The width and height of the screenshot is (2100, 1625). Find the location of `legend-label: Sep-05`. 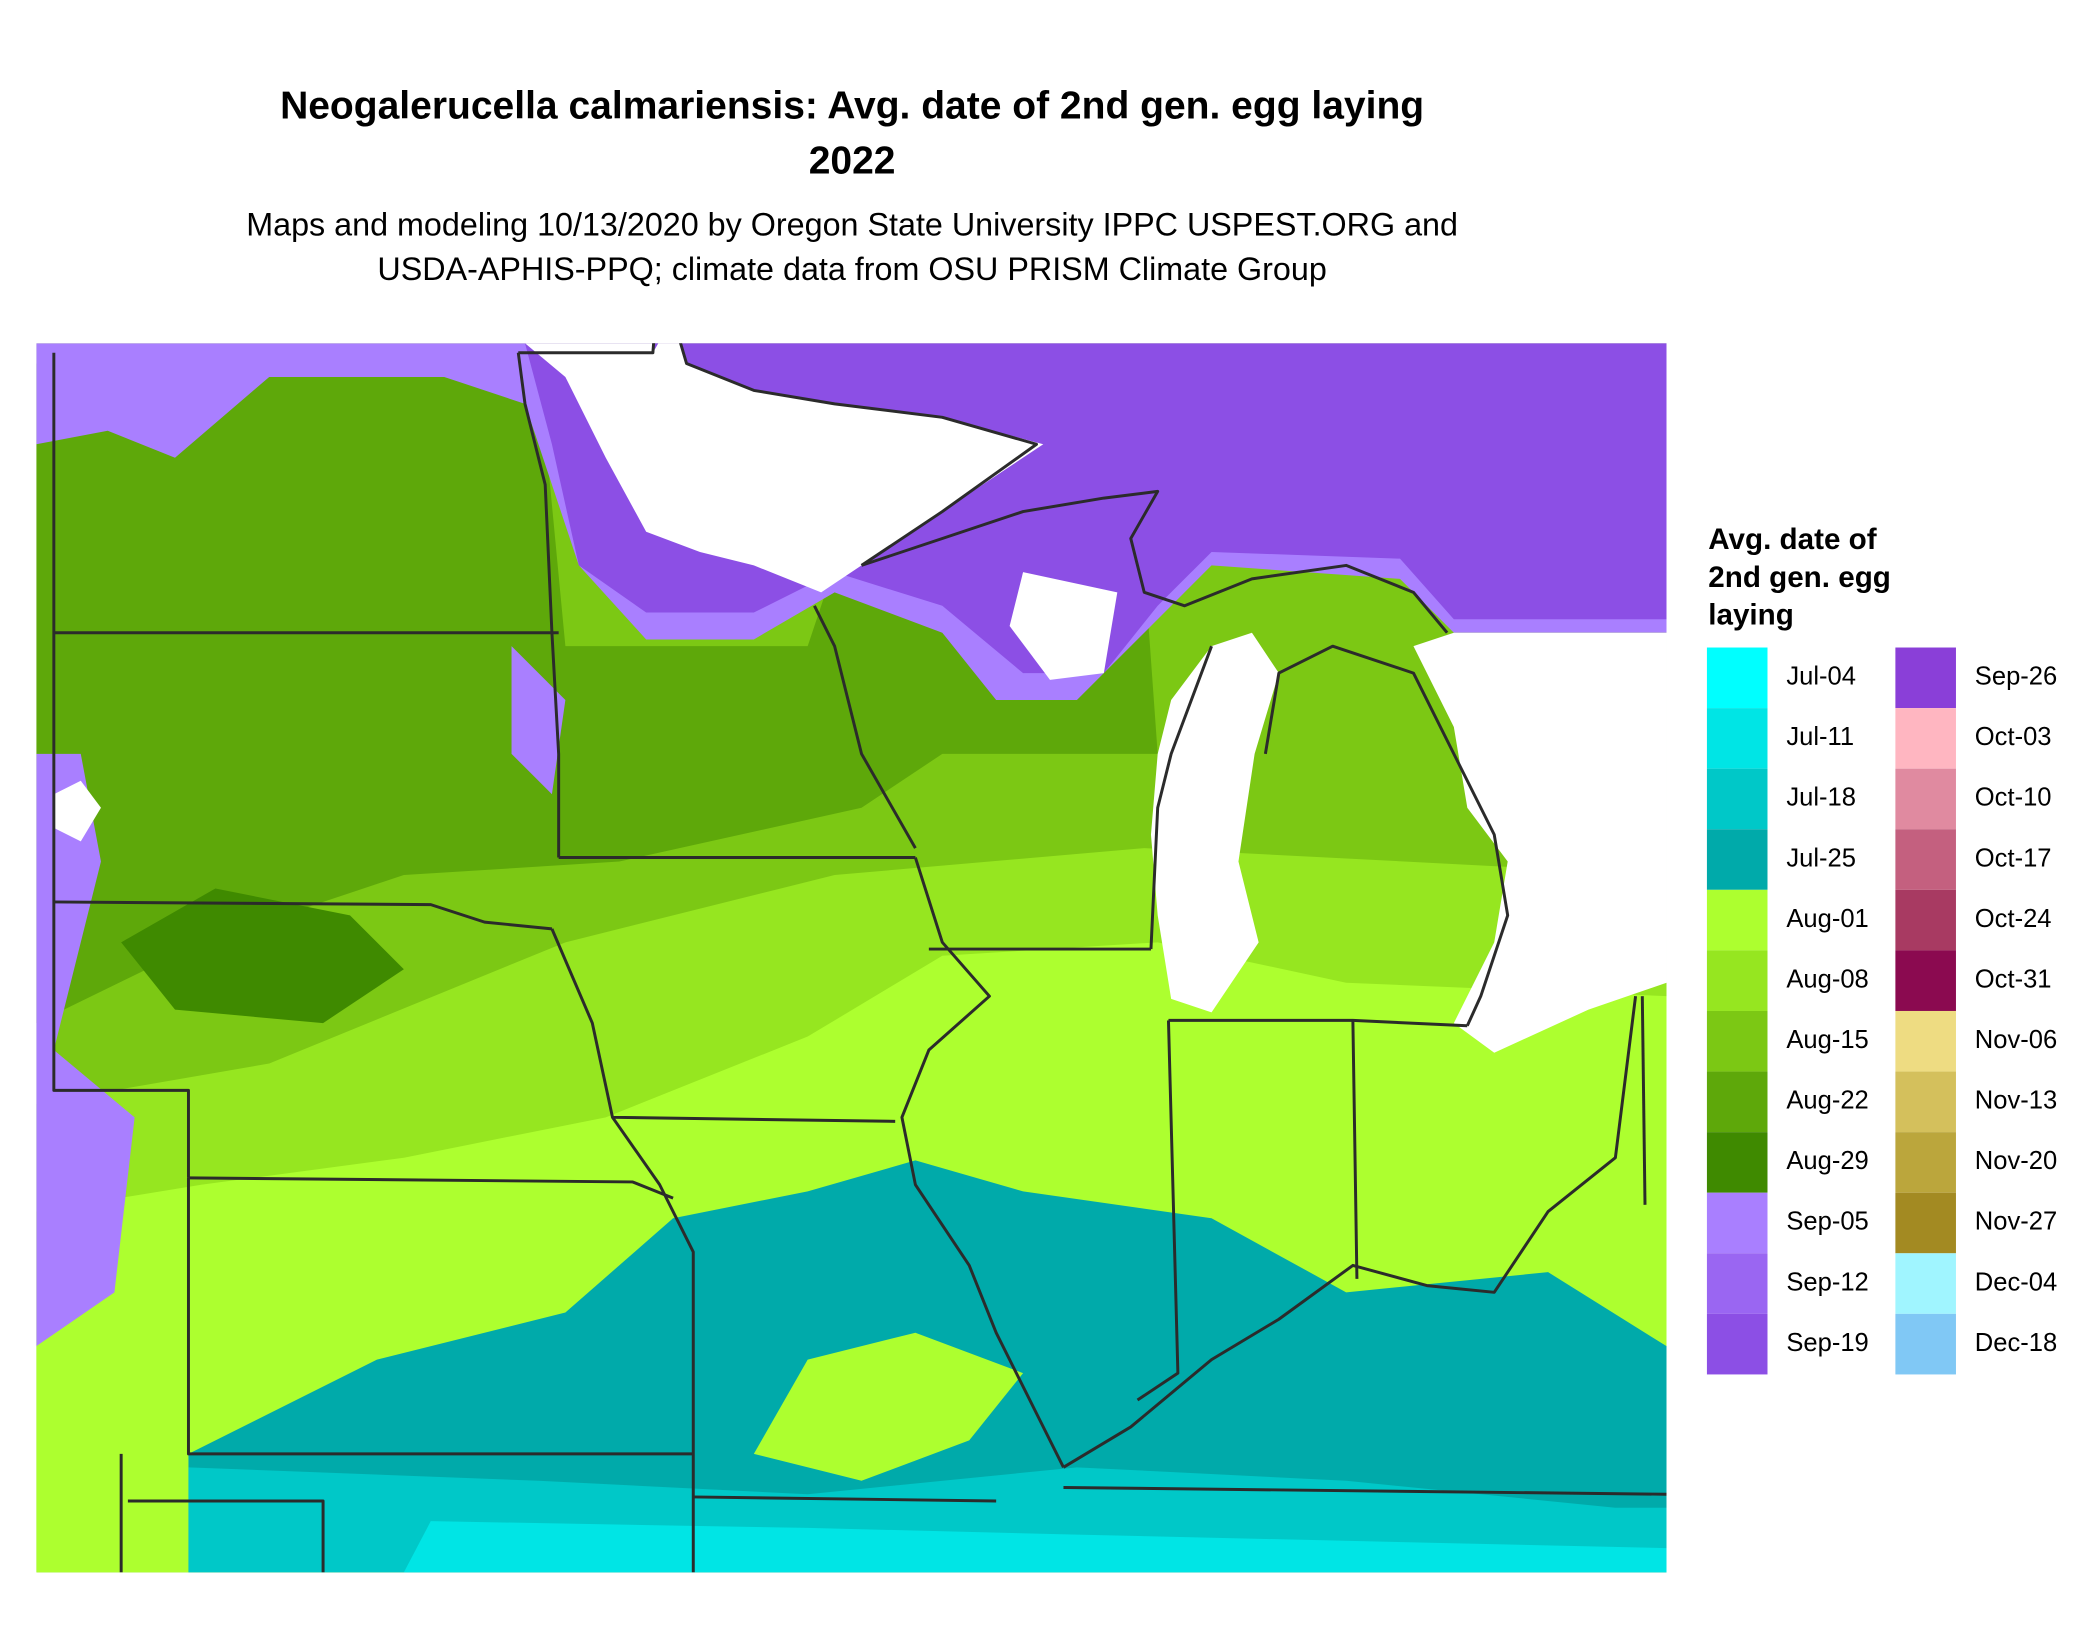

legend-label: Sep-05 is located at coordinates (1827, 1222).